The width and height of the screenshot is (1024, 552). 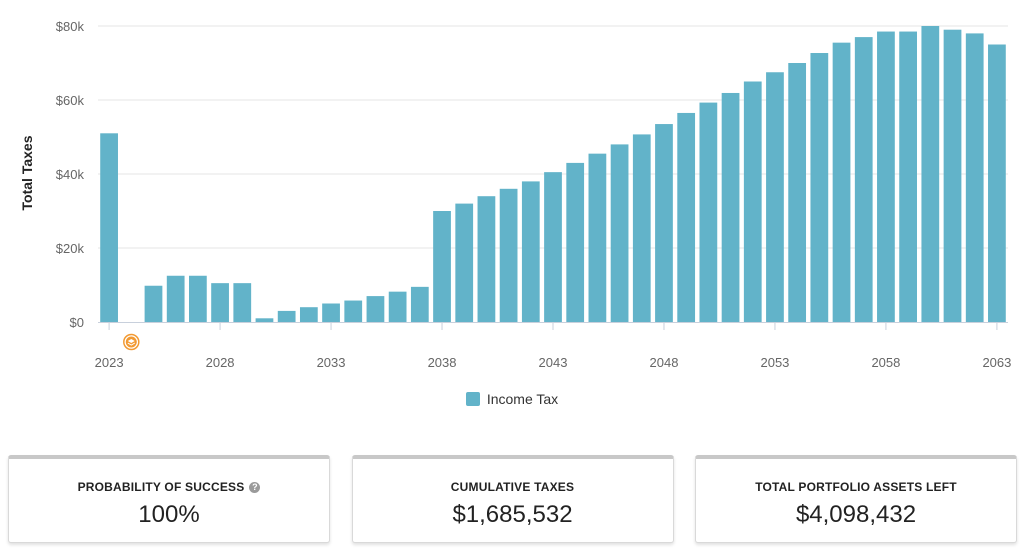 I want to click on x-tick-label: 2028, so click(x=220, y=362).